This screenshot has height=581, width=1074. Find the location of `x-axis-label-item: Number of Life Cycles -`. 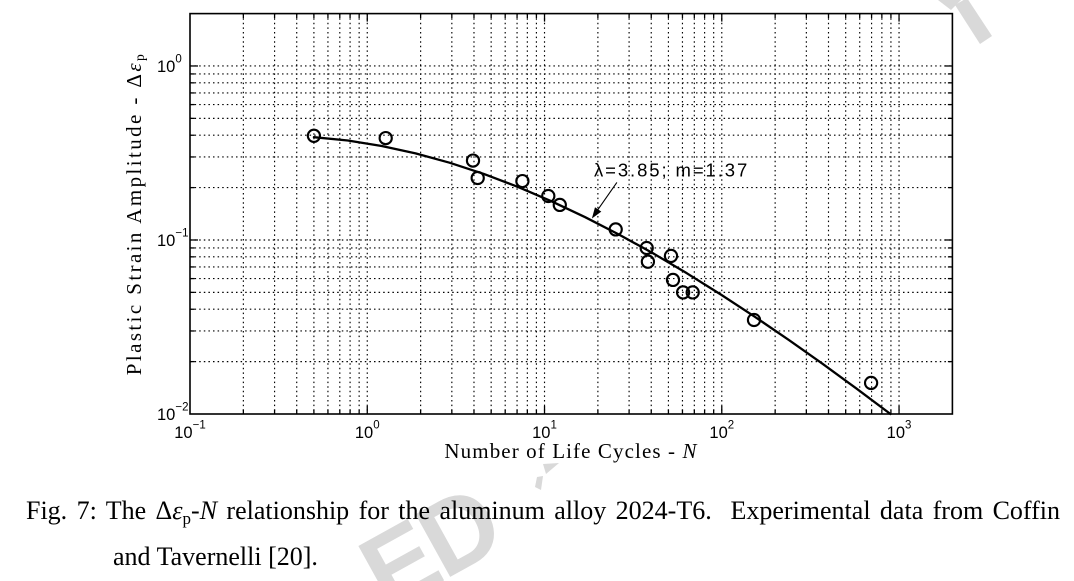

x-axis-label-item: Number of Life Cycles - is located at coordinates (563, 451).